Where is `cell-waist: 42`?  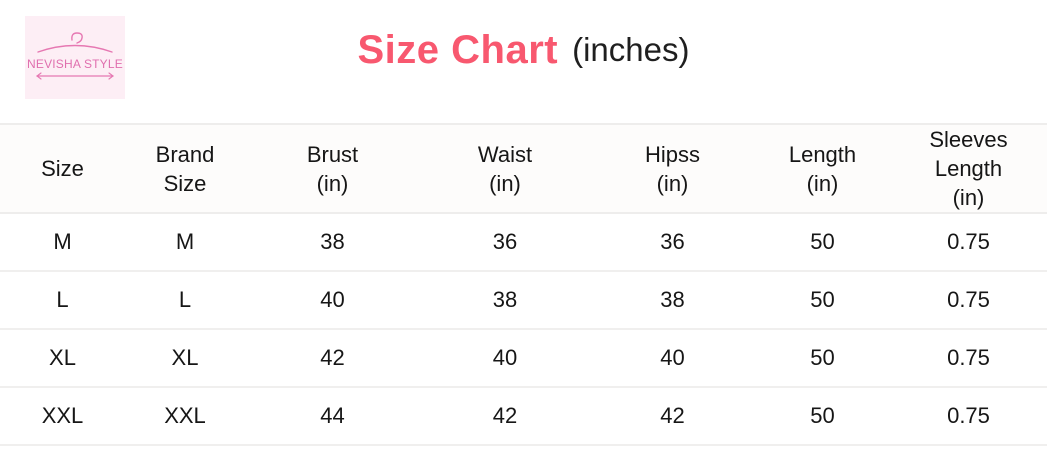 cell-waist: 42 is located at coordinates (505, 417).